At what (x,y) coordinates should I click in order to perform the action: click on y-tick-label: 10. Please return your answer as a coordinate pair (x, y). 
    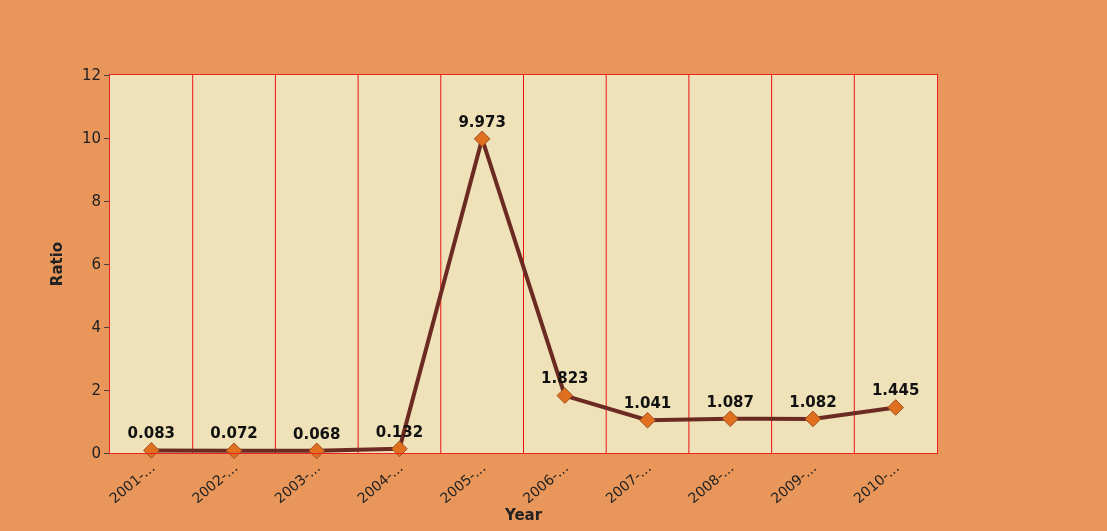
    Looking at the image, I should click on (91, 138).